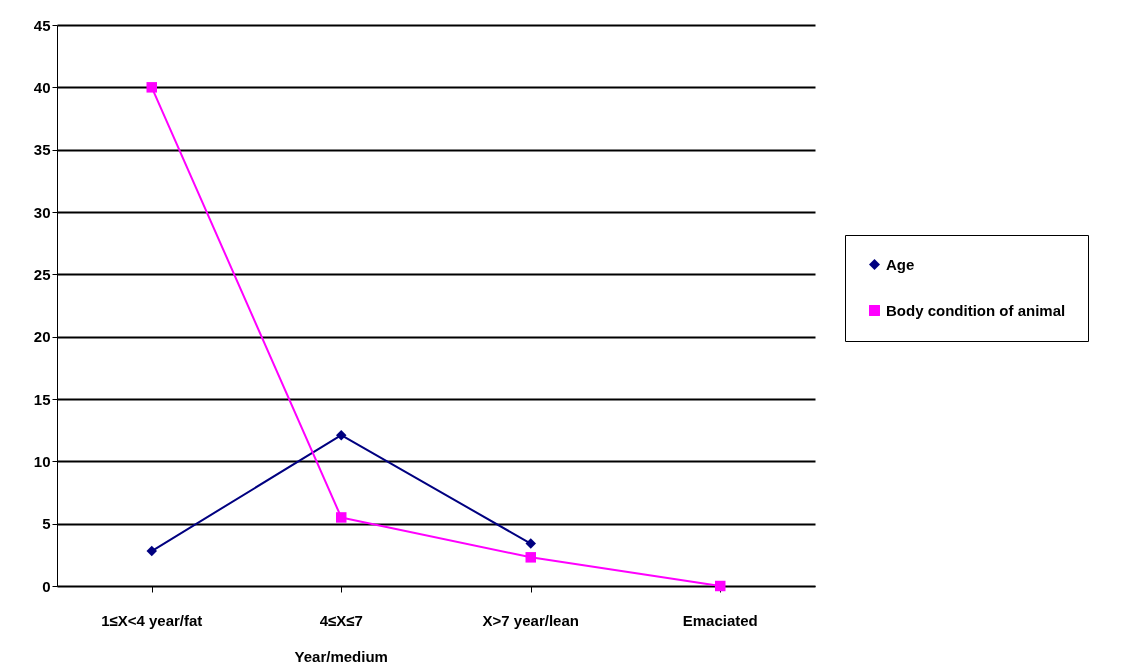  What do you see at coordinates (42, 25) in the screenshot?
I see `y-tick-label: 45` at bounding box center [42, 25].